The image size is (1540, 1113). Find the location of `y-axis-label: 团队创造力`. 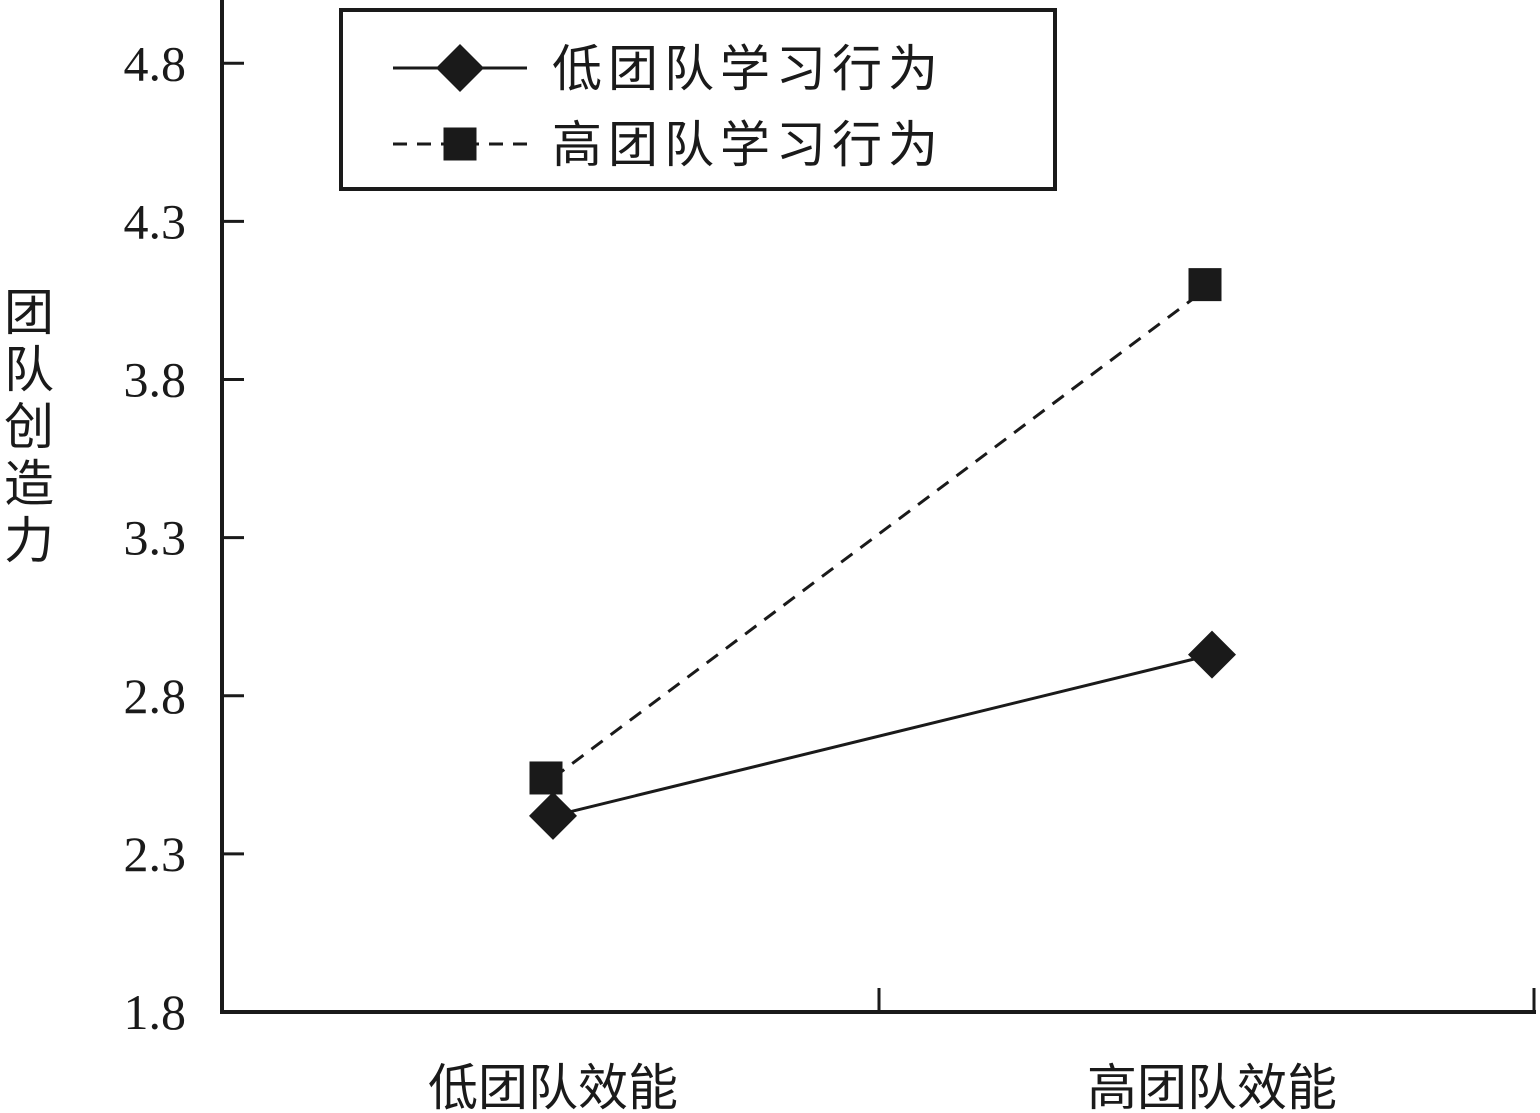

y-axis-label: 团队创造力 is located at coordinates (29, 427).